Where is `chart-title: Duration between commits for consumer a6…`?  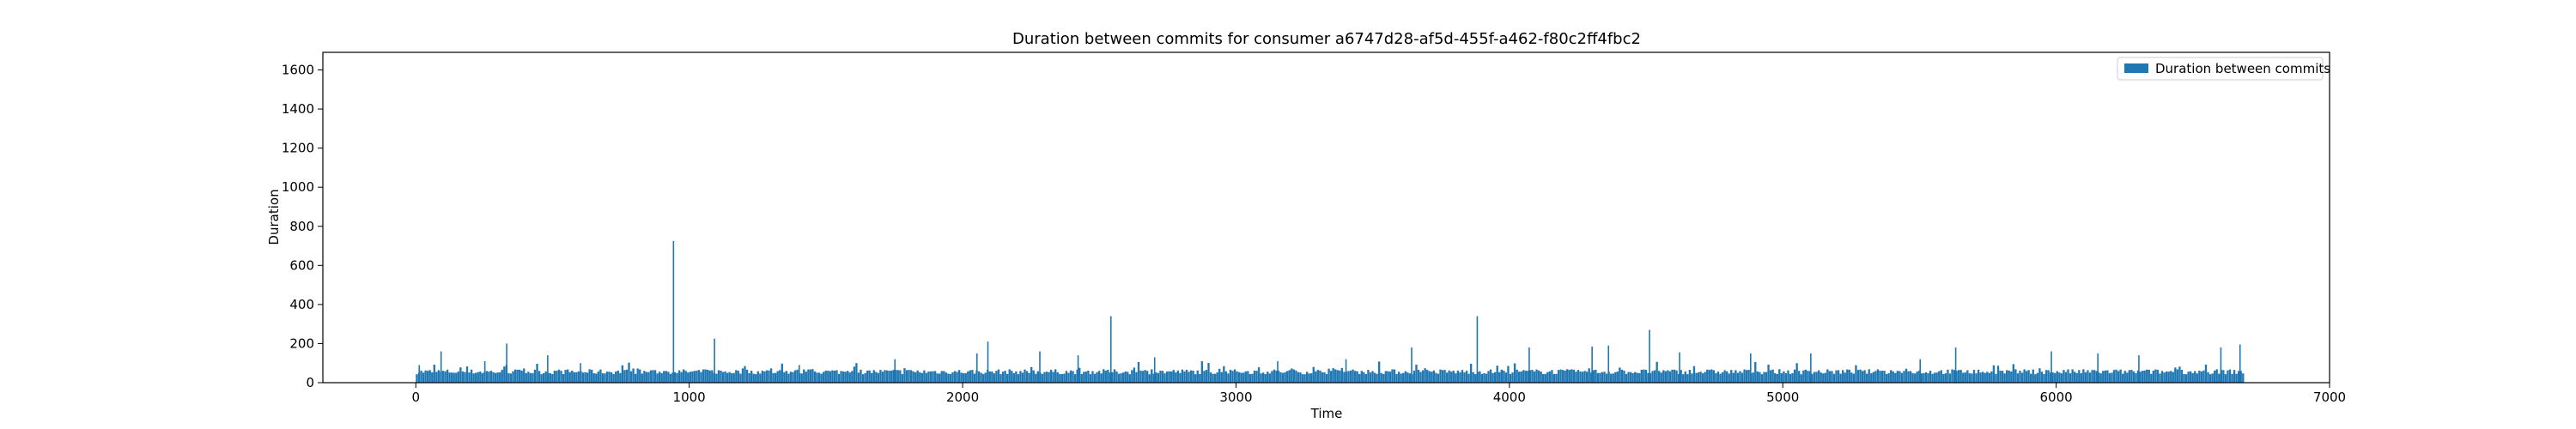
chart-title: Duration between commits for consumer a6… is located at coordinates (1327, 39).